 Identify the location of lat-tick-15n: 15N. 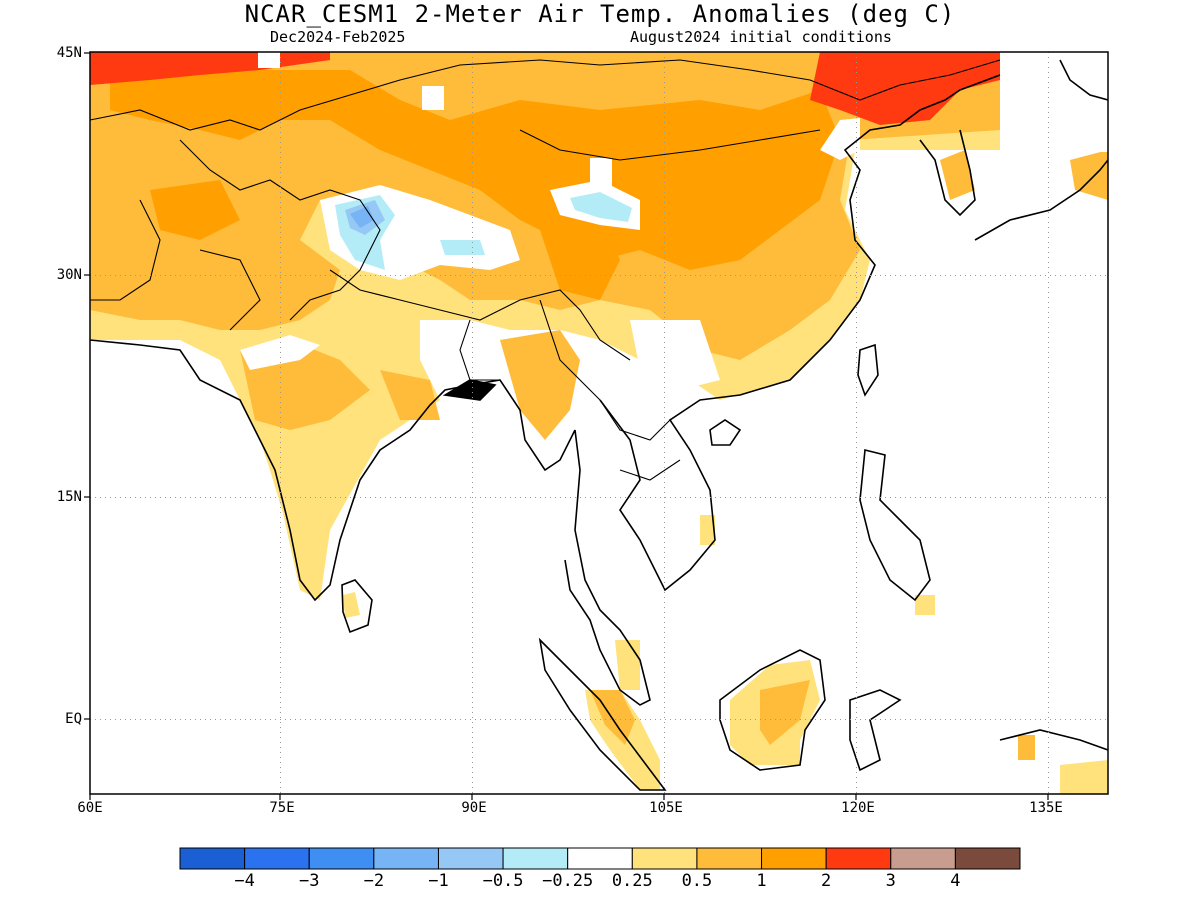
(69, 497).